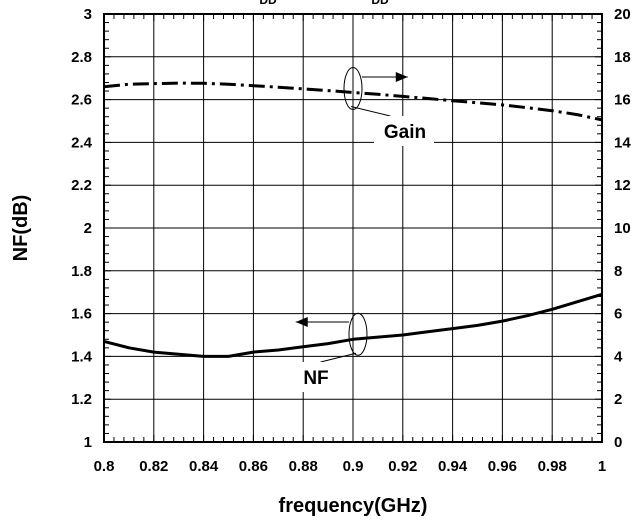  Describe the element at coordinates (303, 466) in the screenshot. I see `x-tick-label: 0.88` at that location.